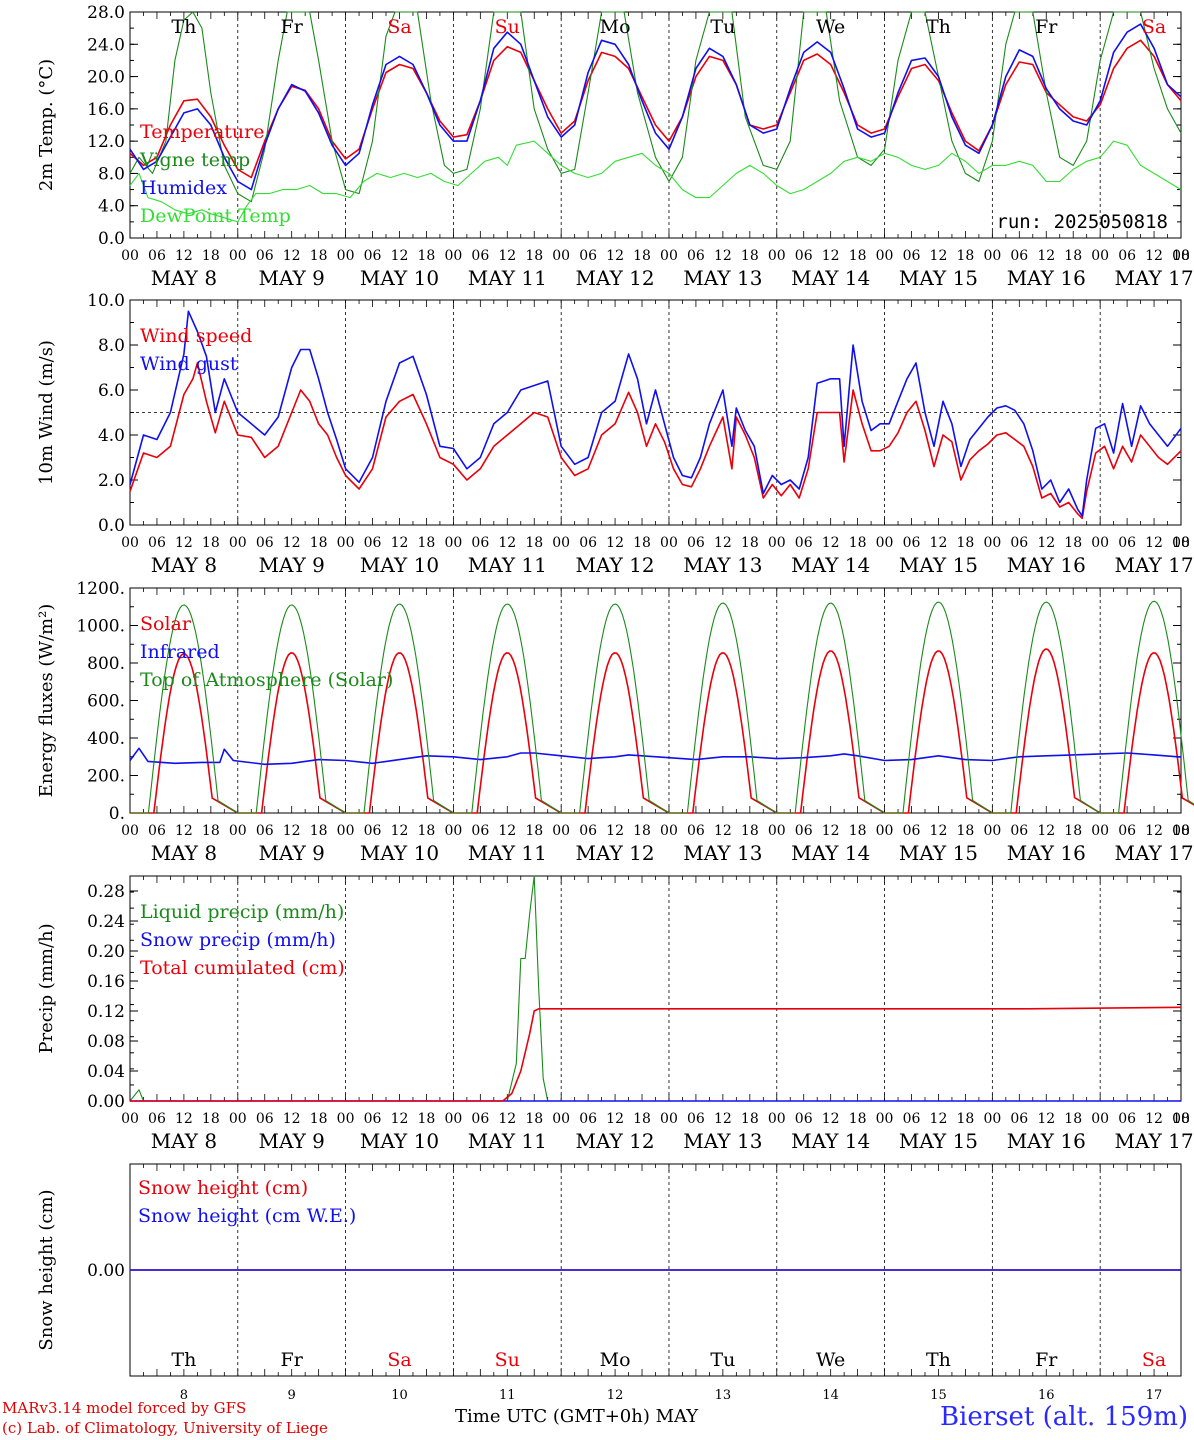 This screenshot has width=1194, height=1440. I want to click on x-day-label: MAY 9, so click(291, 853).